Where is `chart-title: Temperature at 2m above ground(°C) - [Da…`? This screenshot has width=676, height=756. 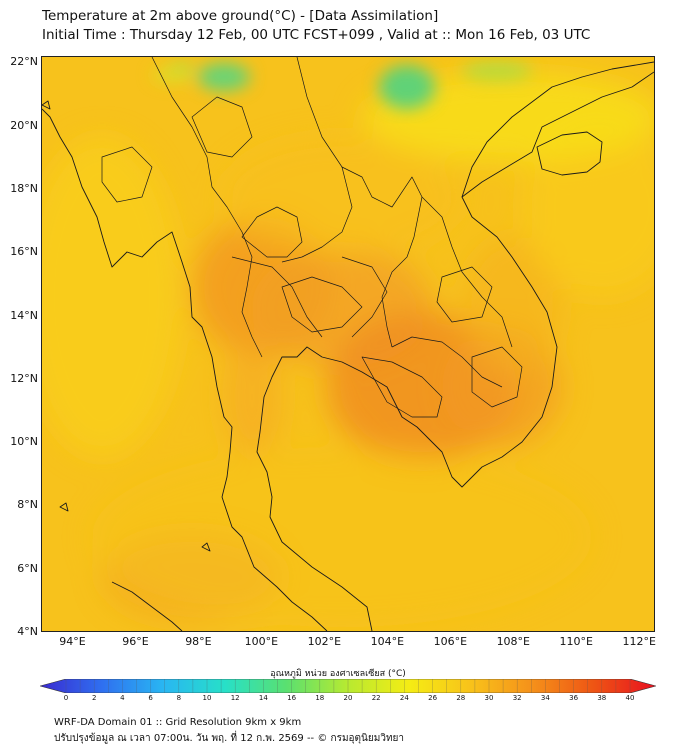 chart-title: Temperature at 2m above ground(°C) - [Da… is located at coordinates (240, 16).